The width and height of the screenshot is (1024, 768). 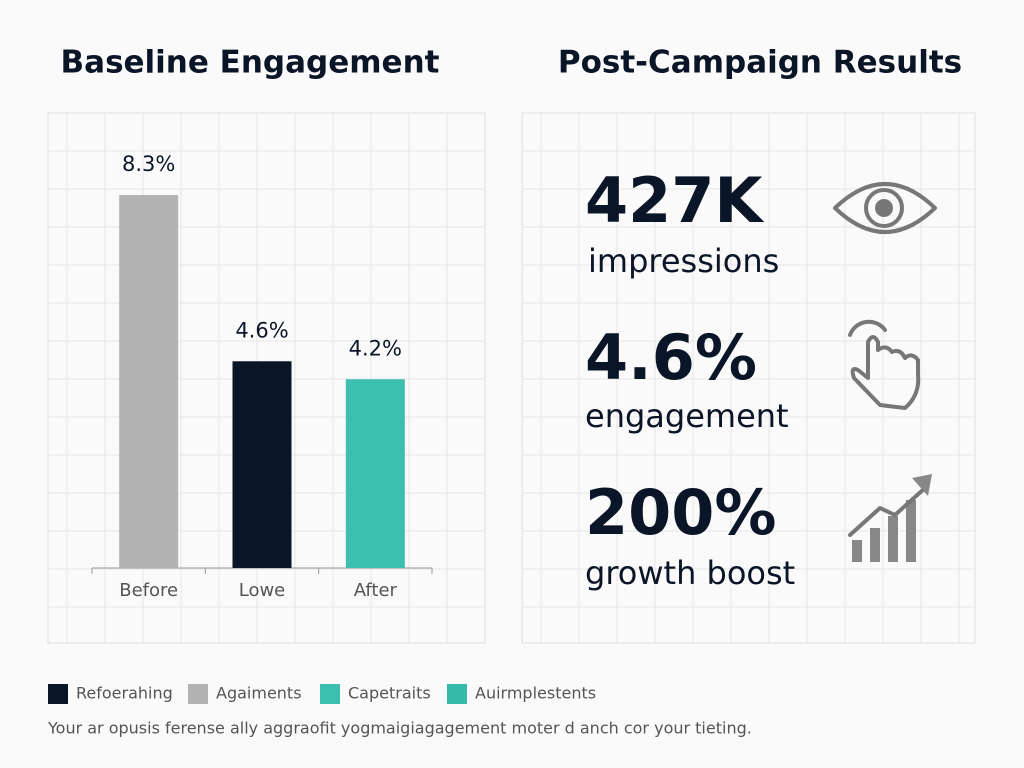 What do you see at coordinates (683, 261) in the screenshot?
I see `stat-label: impressions` at bounding box center [683, 261].